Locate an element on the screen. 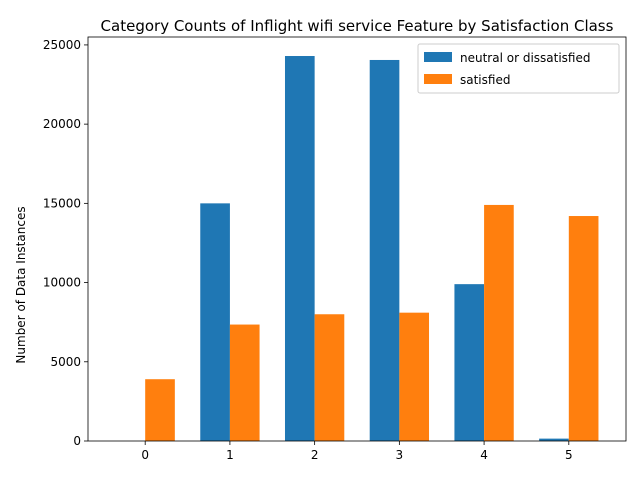 This screenshot has width=640, height=485. y-tick-label: 5000 is located at coordinates (65, 362).